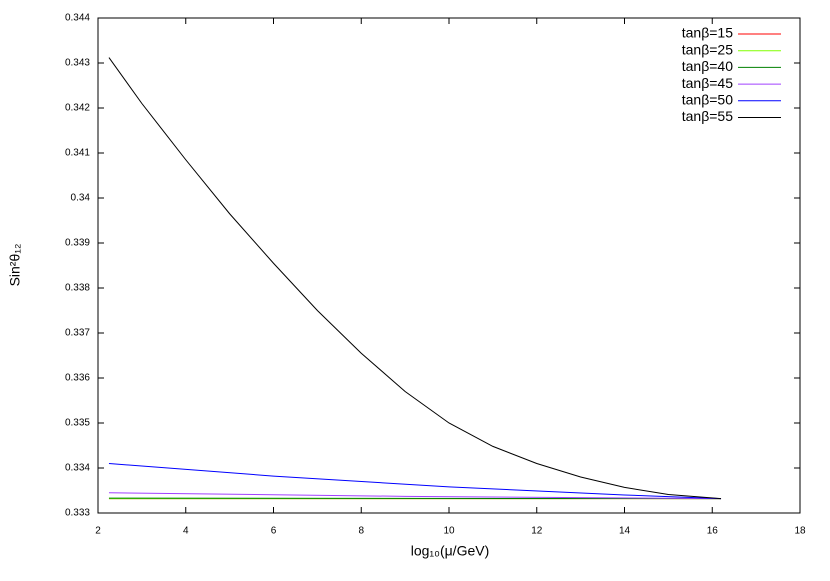 The height and width of the screenshot is (581, 830). What do you see at coordinates (713, 531) in the screenshot?
I see `x-tick-label: 16` at bounding box center [713, 531].